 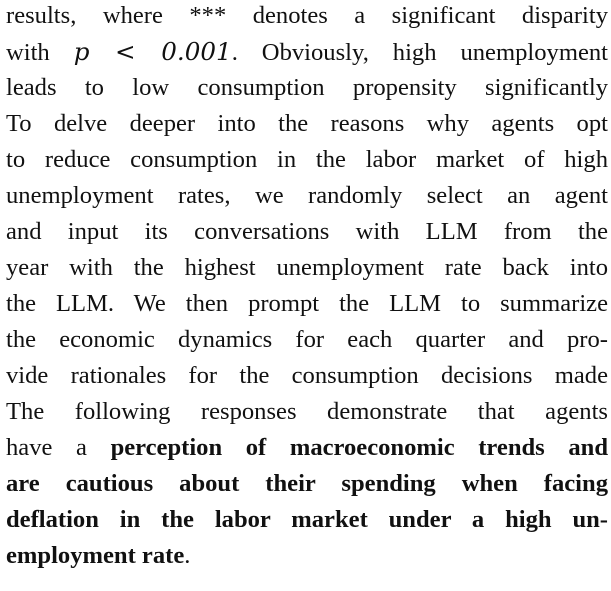 I want to click on inline-math: p < 0.001, so click(x=152, y=51).